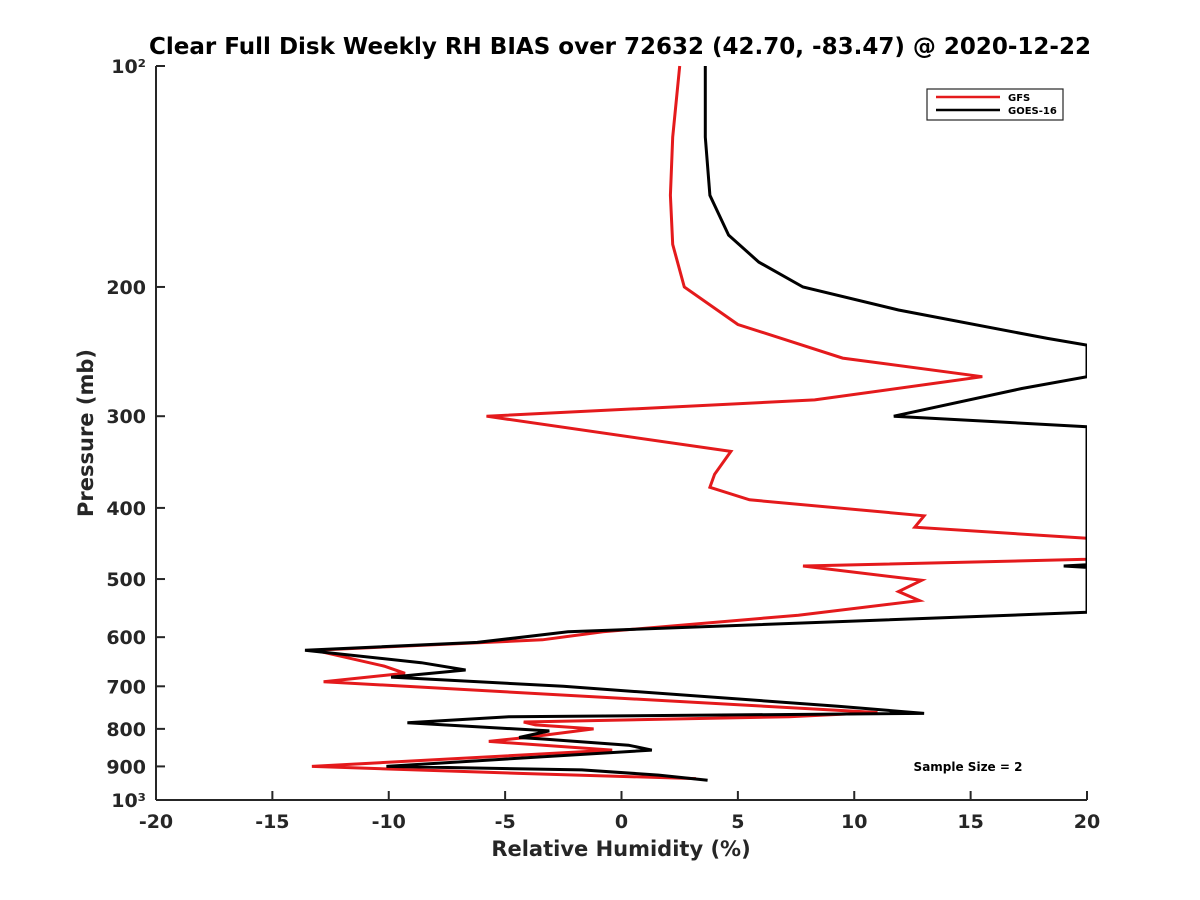  What do you see at coordinates (128, 67) in the screenshot?
I see `y-tick-label: 10²` at bounding box center [128, 67].